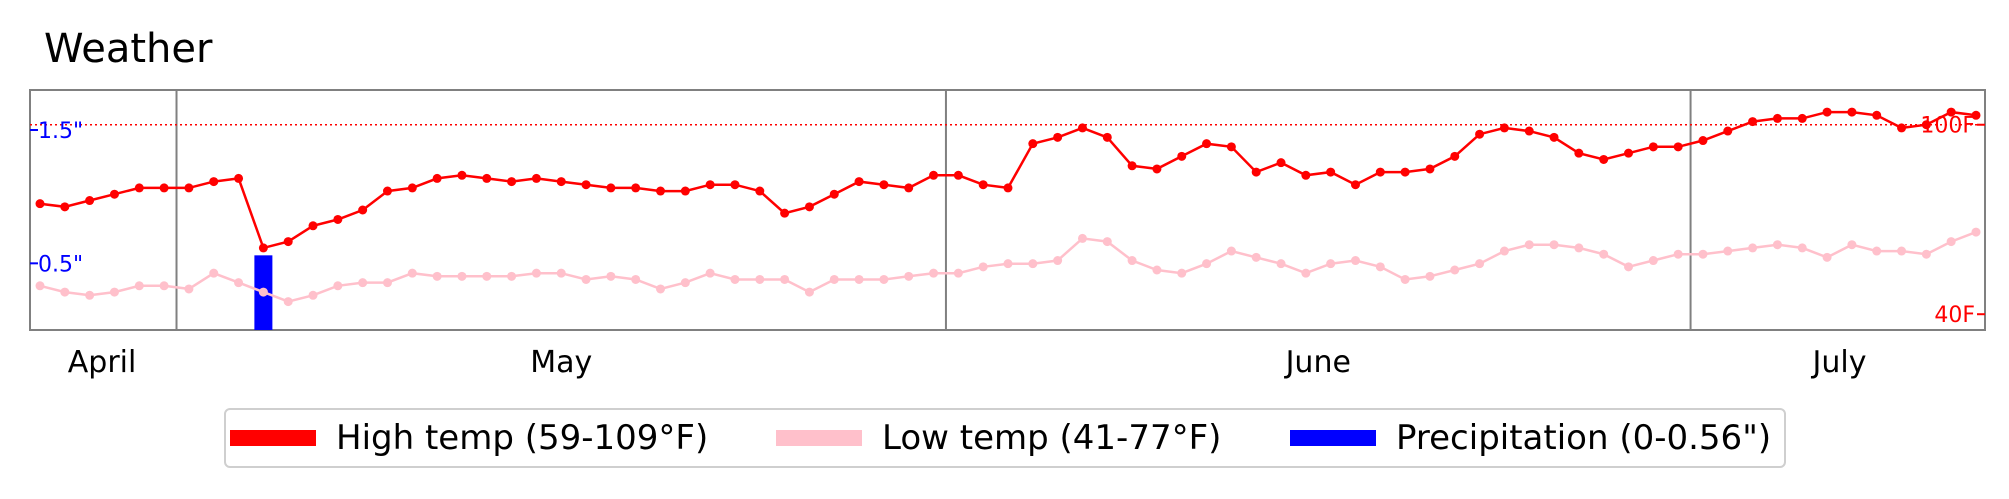 The width and height of the screenshot is (2009, 499). I want to click on legend-item-high: High temp (59-109°F), so click(469, 438).